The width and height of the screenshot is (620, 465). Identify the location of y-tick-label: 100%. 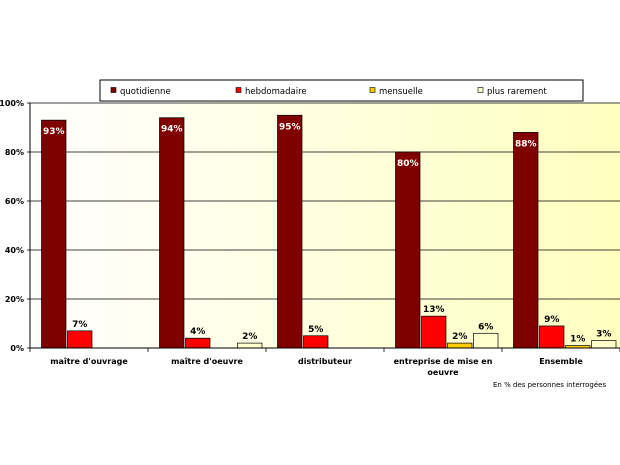
(12, 103).